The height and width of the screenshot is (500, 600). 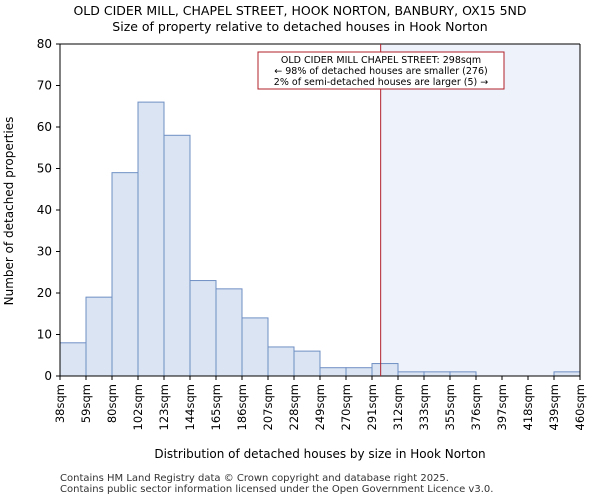 What do you see at coordinates (138, 407) in the screenshot?
I see `x-tick-label: 102sqm` at bounding box center [138, 407].